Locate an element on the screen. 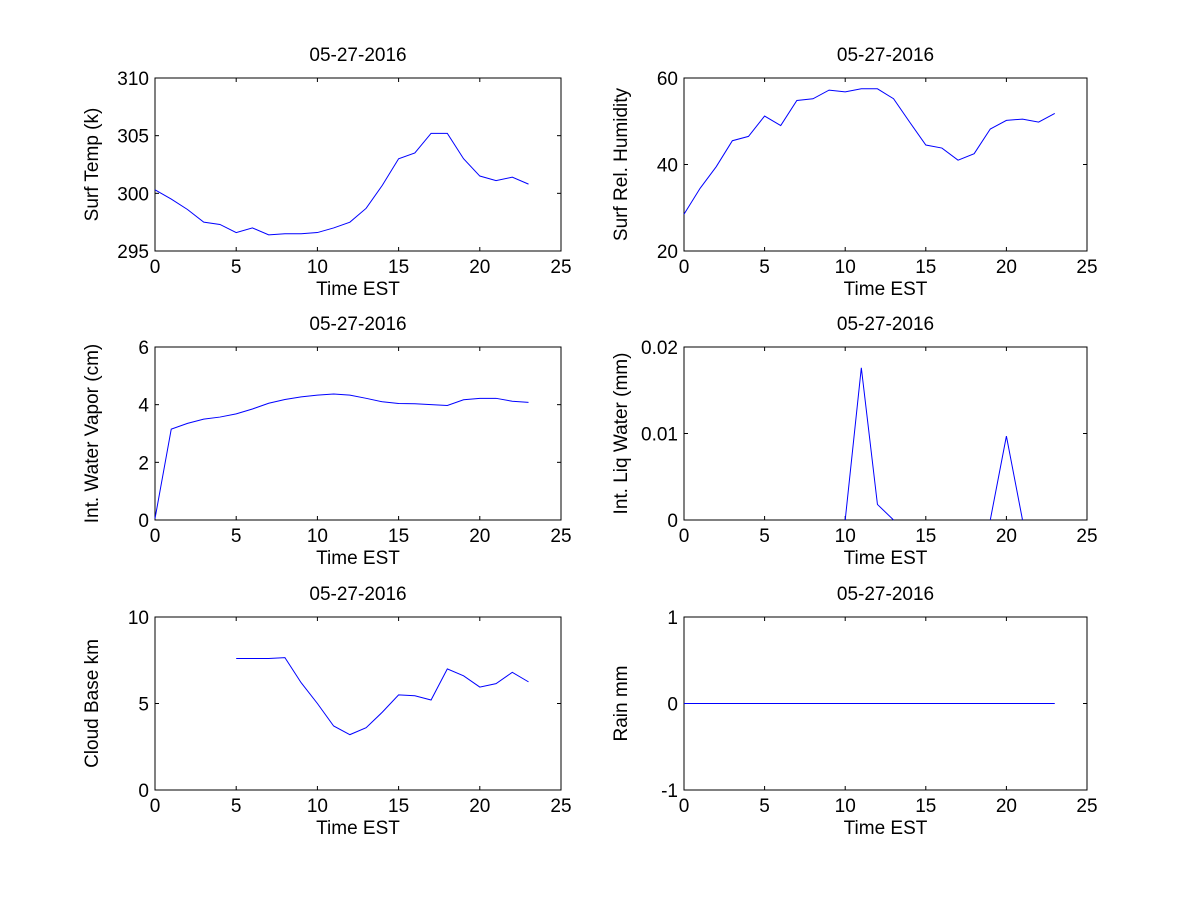 The width and height of the screenshot is (1200, 900). y-tick-label: -1 is located at coordinates (669, 791).